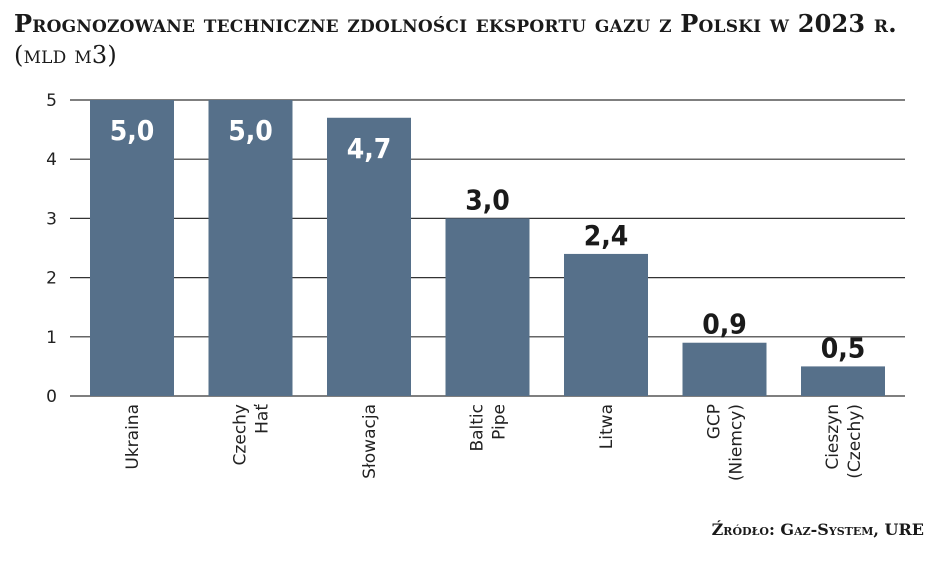  Describe the element at coordinates (263, 419) in the screenshot. I see `category-label-line: Hať` at that location.